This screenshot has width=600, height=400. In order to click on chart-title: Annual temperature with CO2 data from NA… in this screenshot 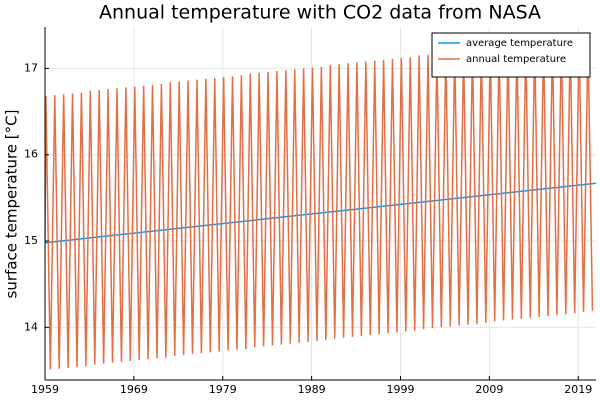, I will do `click(320, 13)`.